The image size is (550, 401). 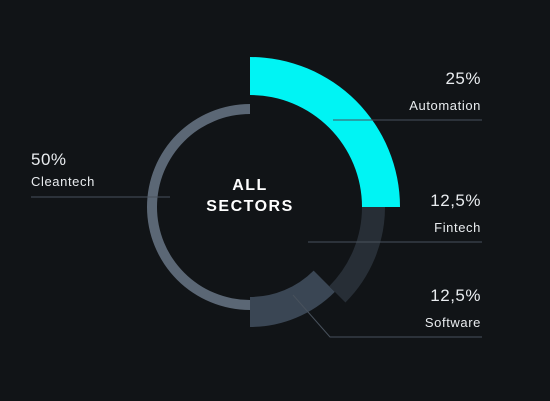 What do you see at coordinates (445, 105) in the screenshot?
I see `automation-label: Automation` at bounding box center [445, 105].